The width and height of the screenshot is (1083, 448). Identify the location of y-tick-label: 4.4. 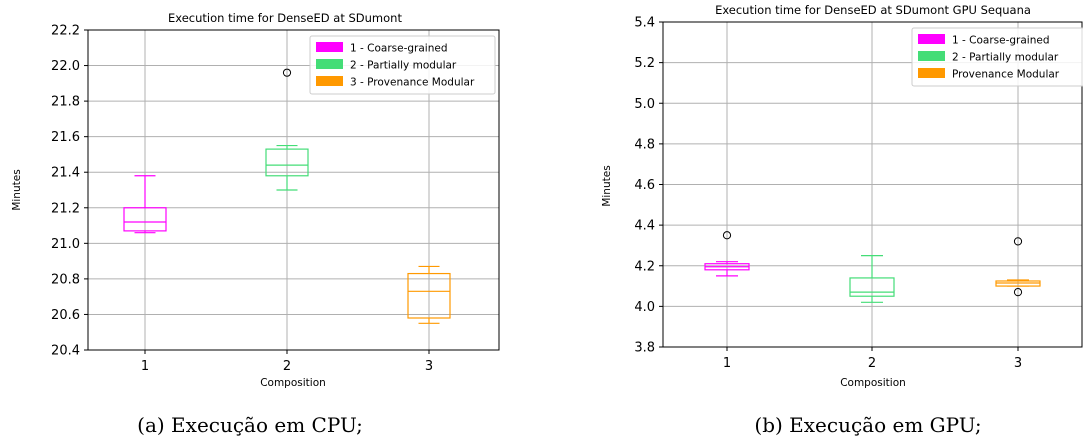
(644, 226).